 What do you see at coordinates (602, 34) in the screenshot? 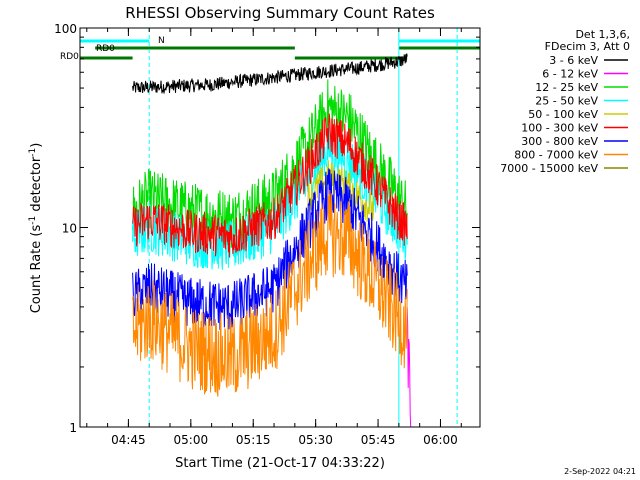
I see `legend-header-detectors: Det 1,3,6,` at bounding box center [602, 34].